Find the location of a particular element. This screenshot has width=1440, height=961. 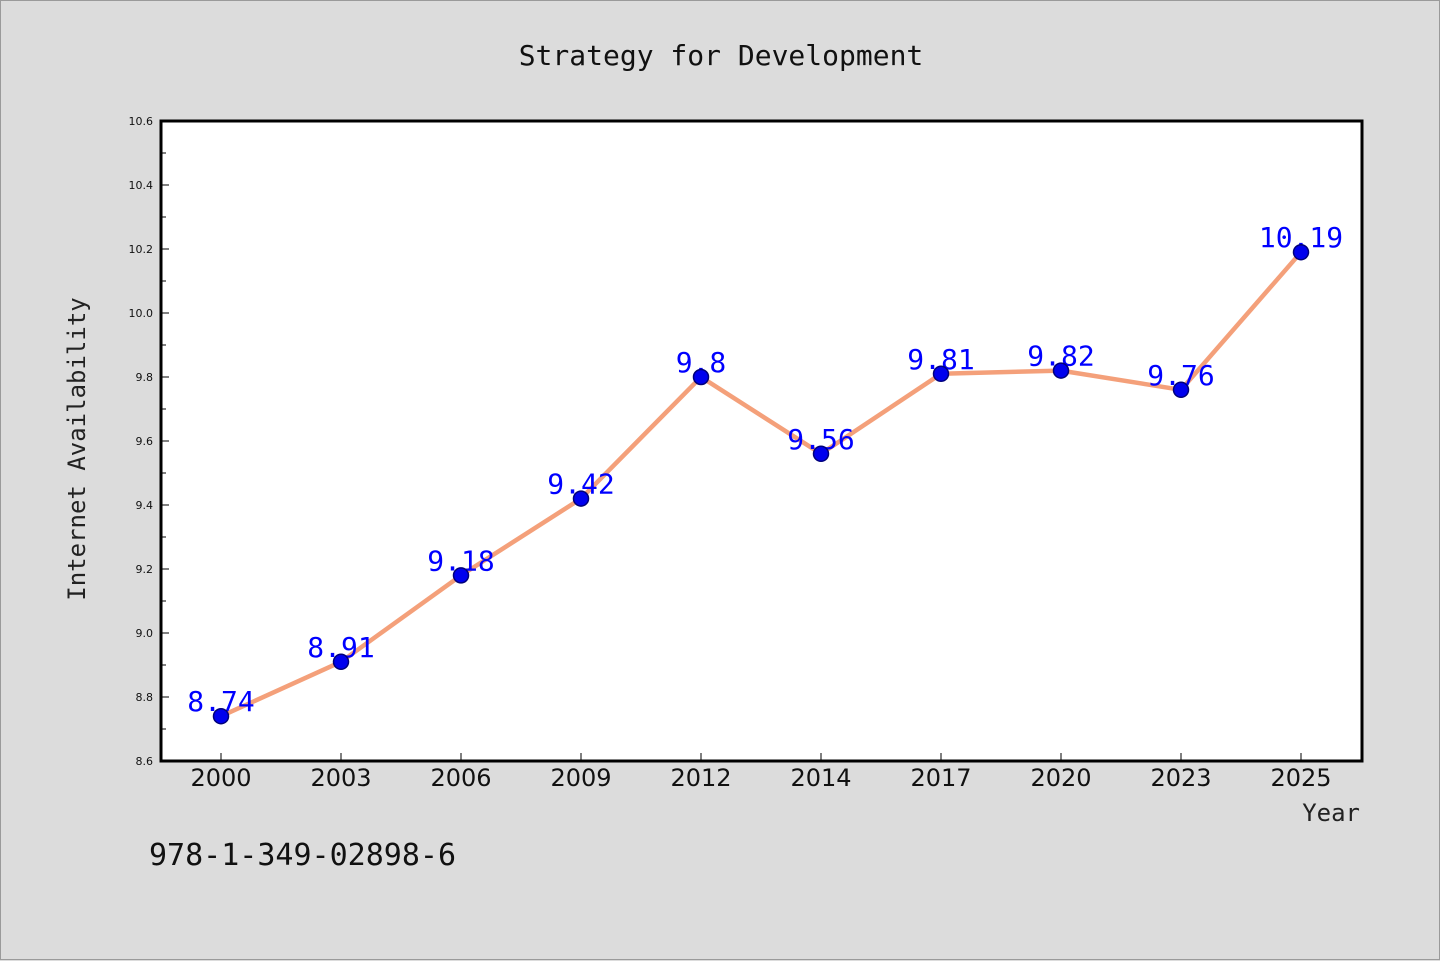

x-tick-label: 2003 is located at coordinates (340, 778).